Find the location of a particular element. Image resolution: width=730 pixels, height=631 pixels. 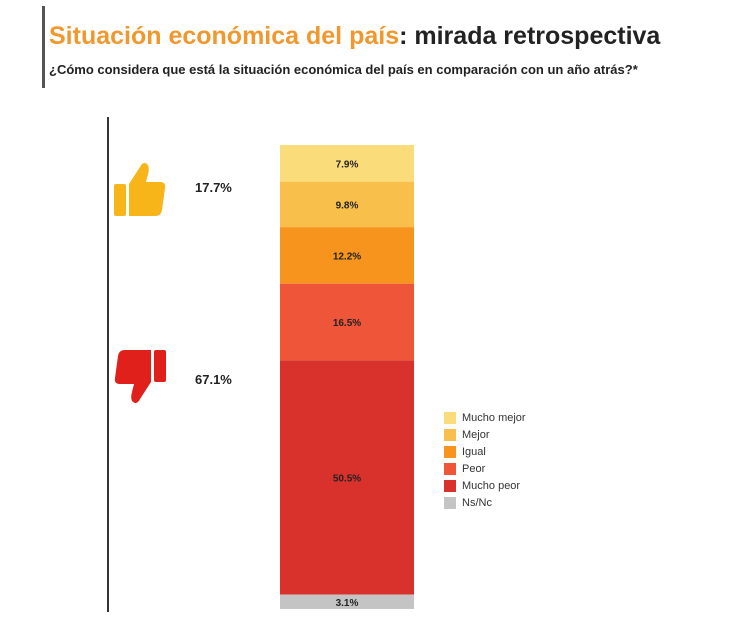

title-rest: : mirada retrospectiva is located at coordinates (530, 36).